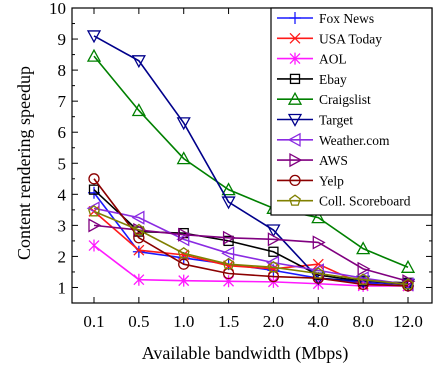 Image resolution: width=438 pixels, height=367 pixels. What do you see at coordinates (250, 265) in the screenshot?
I see `series-line-aol` at bounding box center [250, 265].